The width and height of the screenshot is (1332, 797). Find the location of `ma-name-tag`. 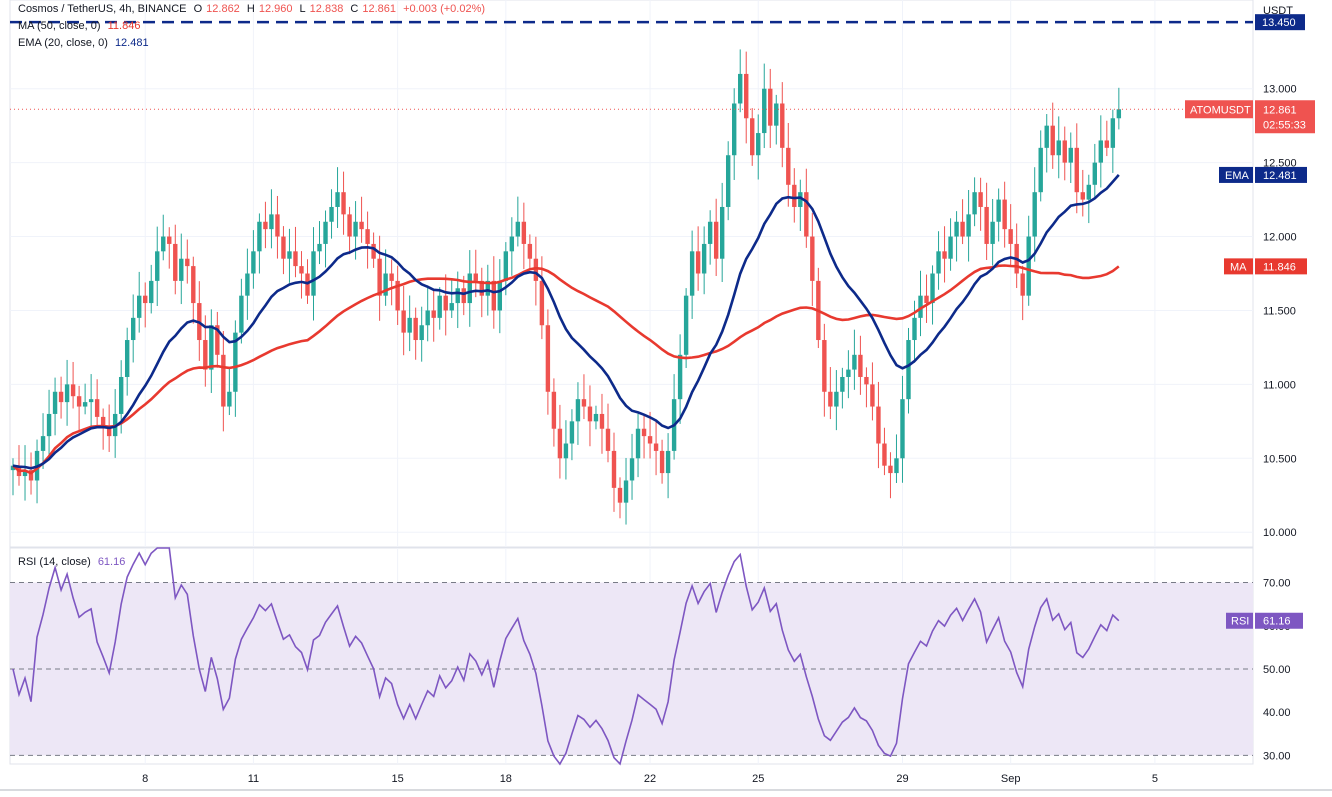

ma-name-tag is located at coordinates (1238, 266).